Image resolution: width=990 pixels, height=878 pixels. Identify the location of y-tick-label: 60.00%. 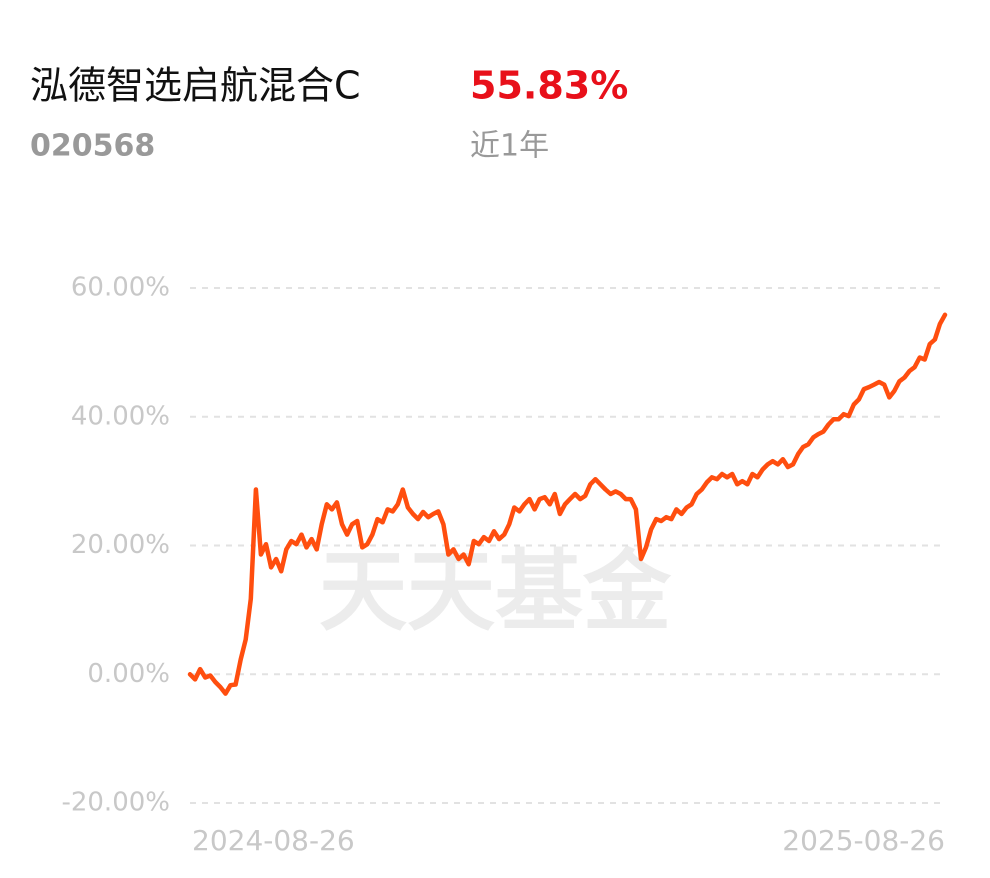
(120, 288).